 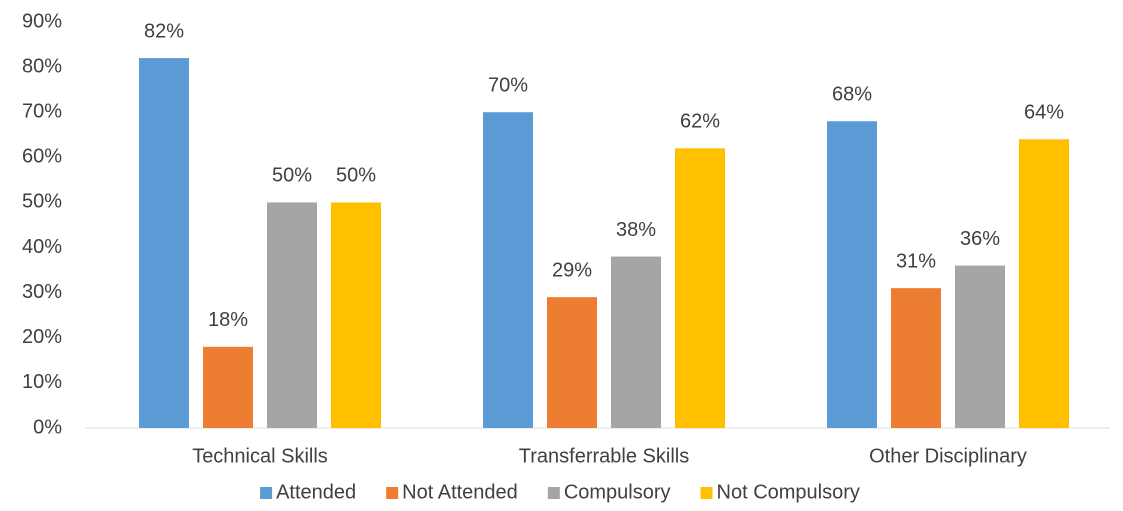 What do you see at coordinates (852, 95) in the screenshot?
I see `data-label: 68%` at bounding box center [852, 95].